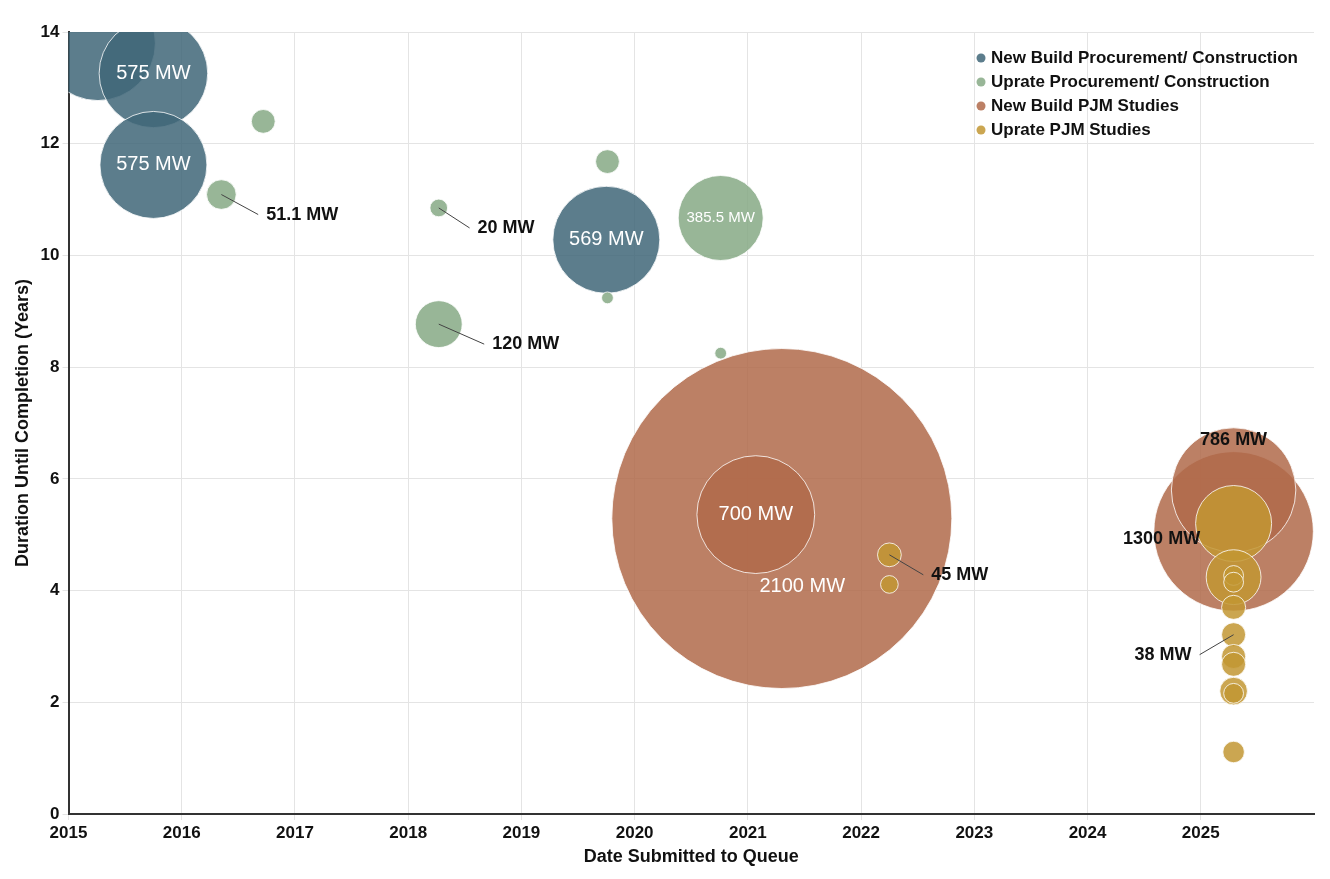 Image resolution: width=1330 pixels, height=879 pixels. I want to click on x-tick-label: 2019, so click(521, 832).